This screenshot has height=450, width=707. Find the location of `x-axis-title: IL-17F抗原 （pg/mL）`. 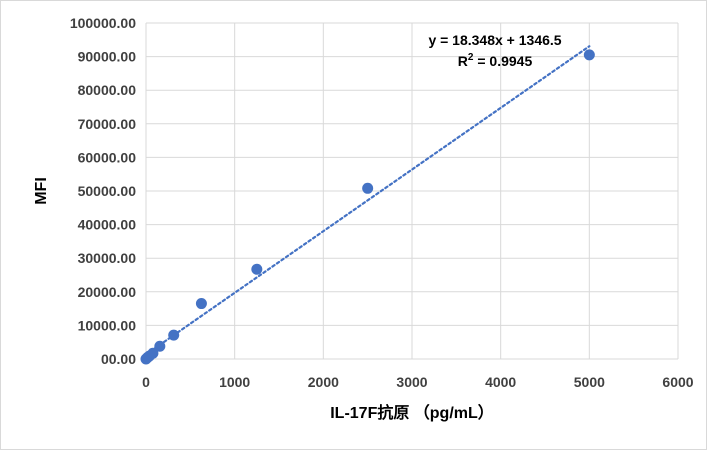

x-axis-title: IL-17F抗原 （pg/mL） is located at coordinates (412, 412).